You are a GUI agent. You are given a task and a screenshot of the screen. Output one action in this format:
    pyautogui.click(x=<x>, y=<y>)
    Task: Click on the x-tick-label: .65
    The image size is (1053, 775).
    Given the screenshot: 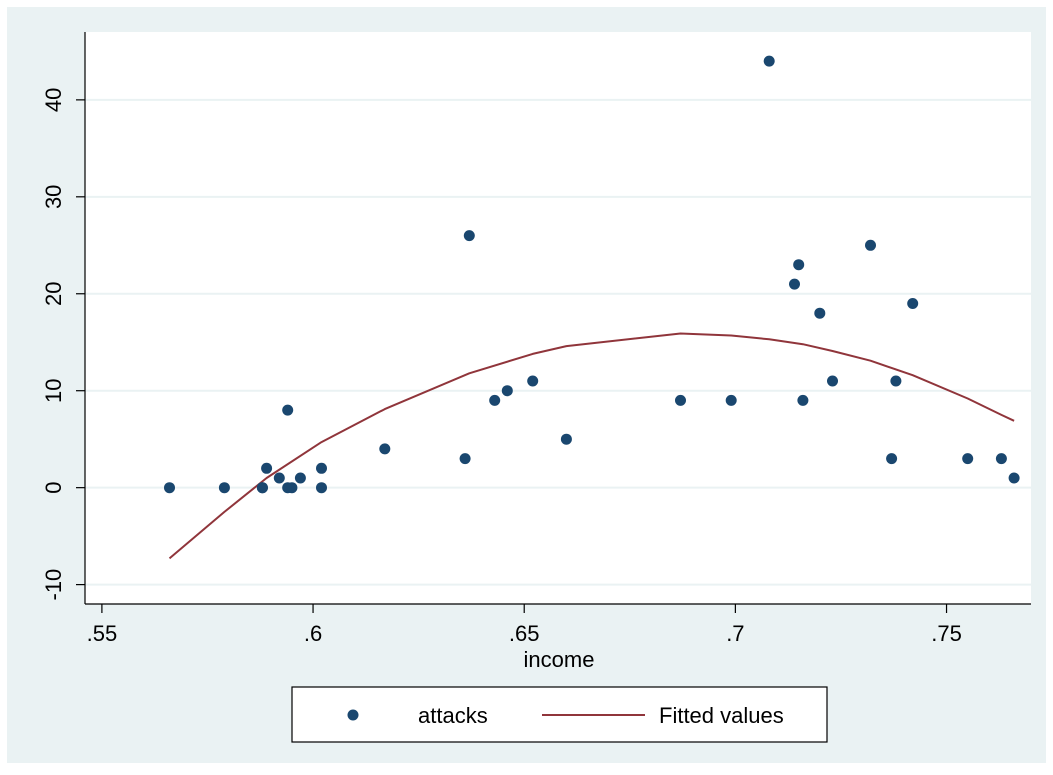 What is the action you would take?
    pyautogui.click(x=524, y=633)
    